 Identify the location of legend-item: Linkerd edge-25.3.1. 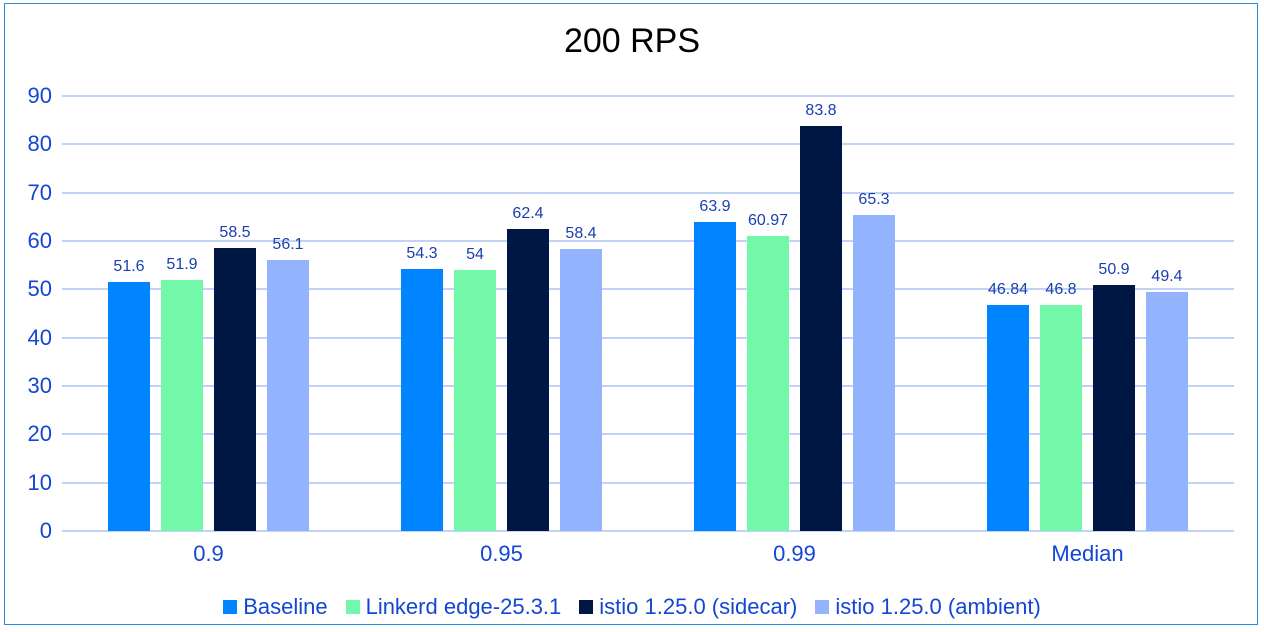
(453, 607).